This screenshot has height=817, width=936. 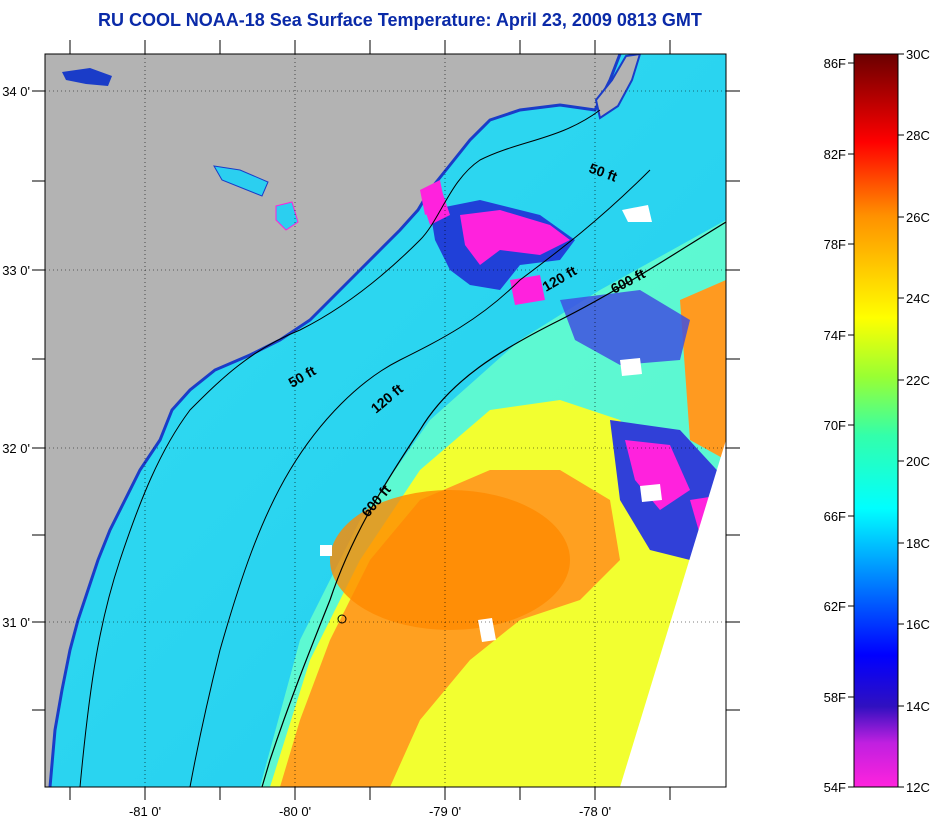 What do you see at coordinates (432, 197) in the screenshot?
I see `nearshore-cold-patch` at bounding box center [432, 197].